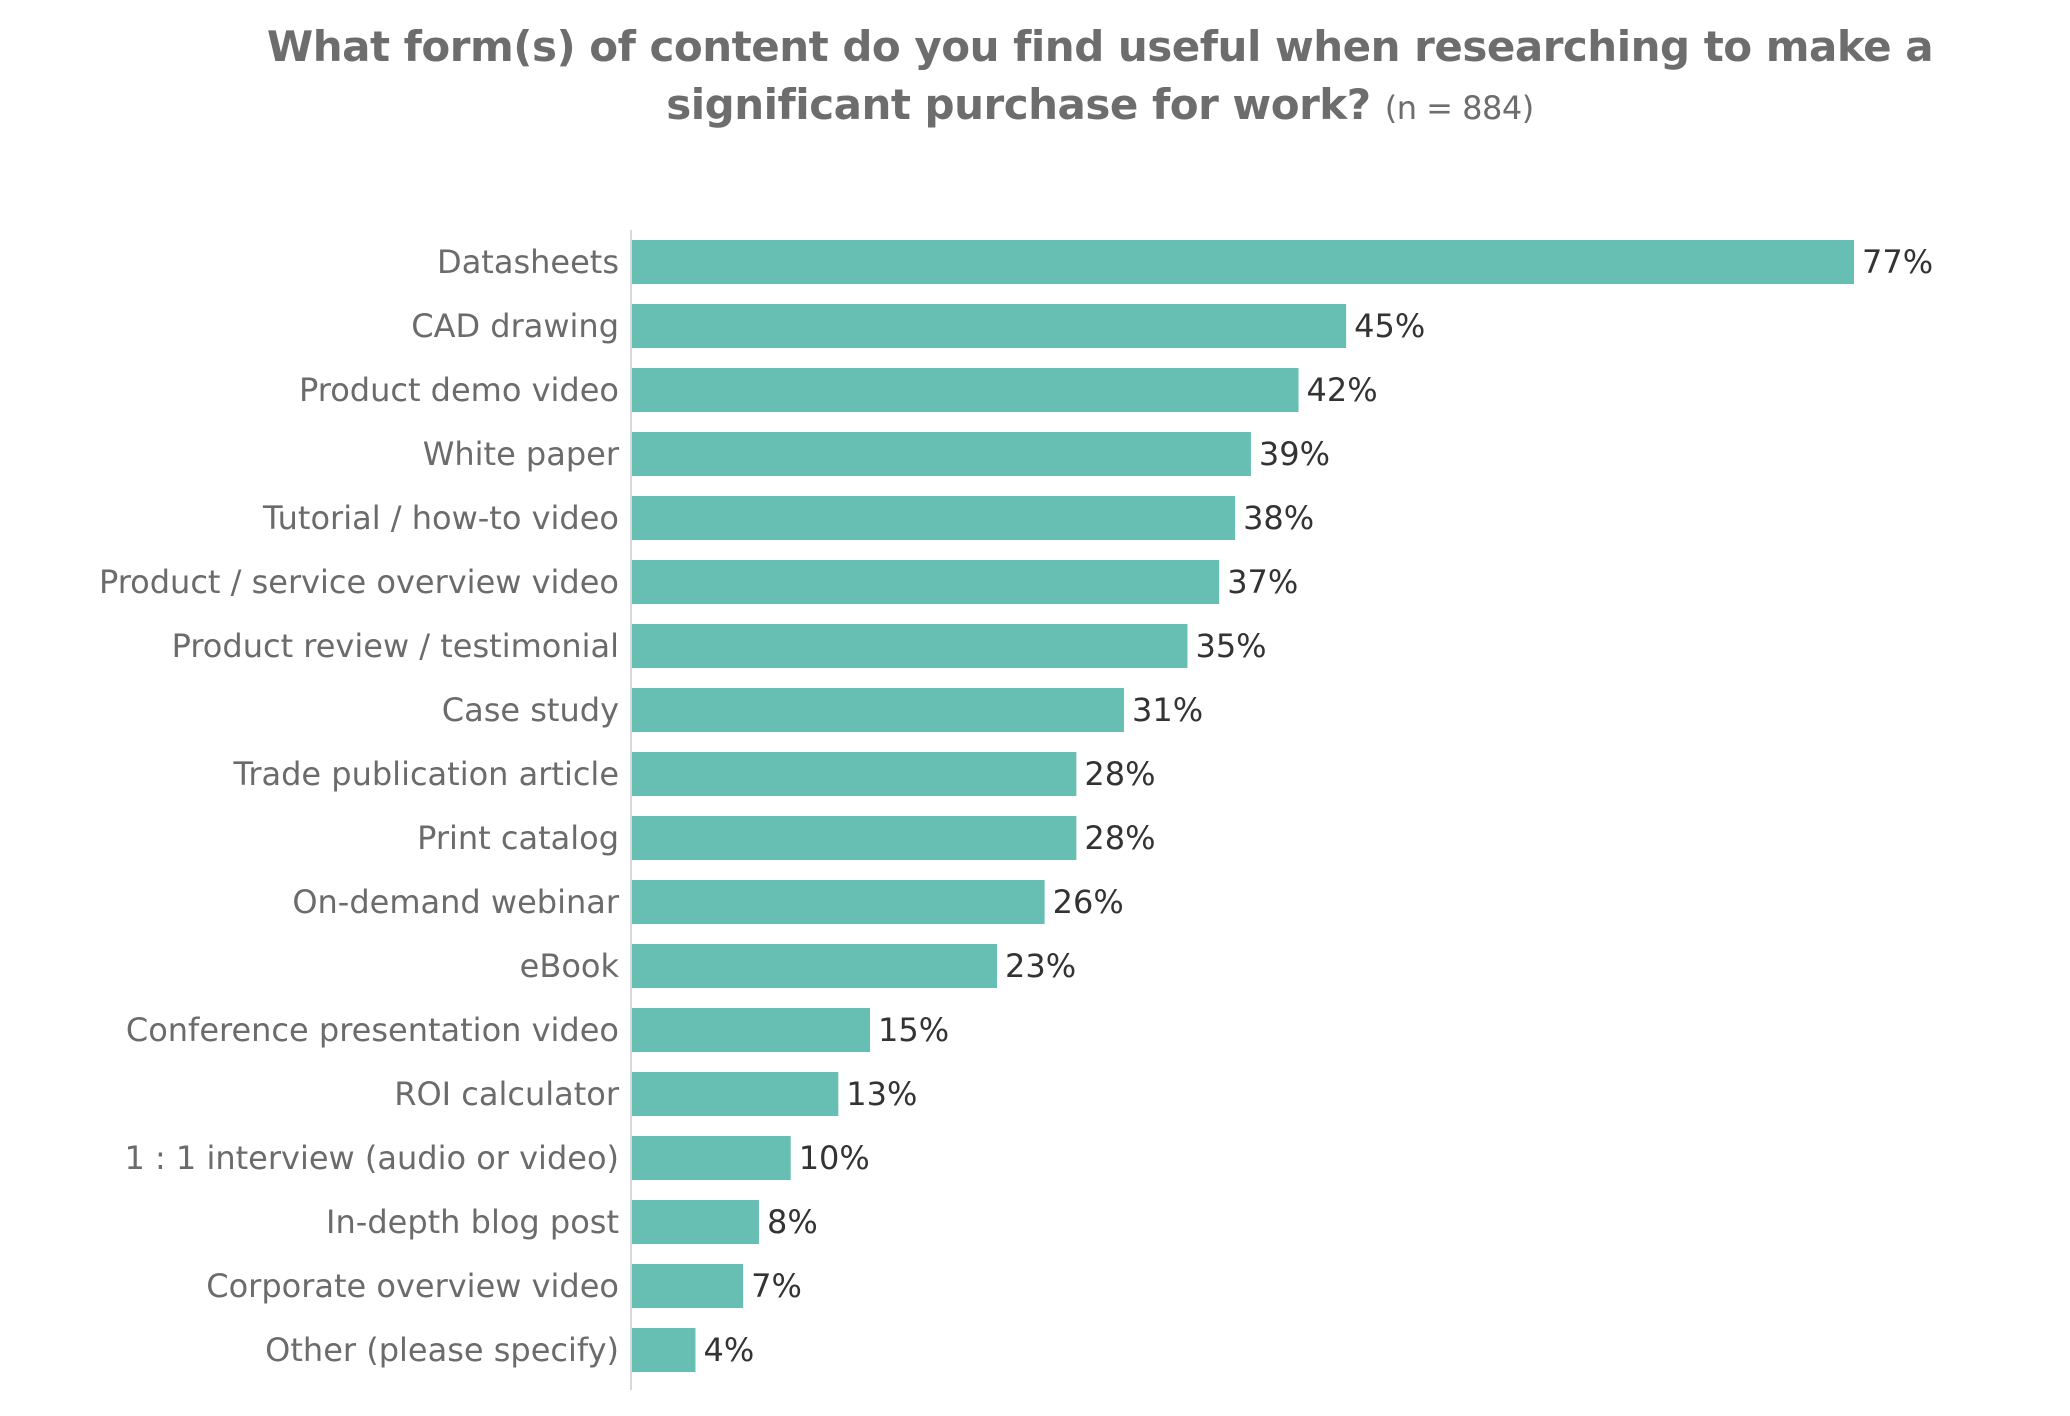 This screenshot has width=2070, height=1416. Describe the element at coordinates (440, 518) in the screenshot. I see `category-label: Tutorial / how-to video` at that location.